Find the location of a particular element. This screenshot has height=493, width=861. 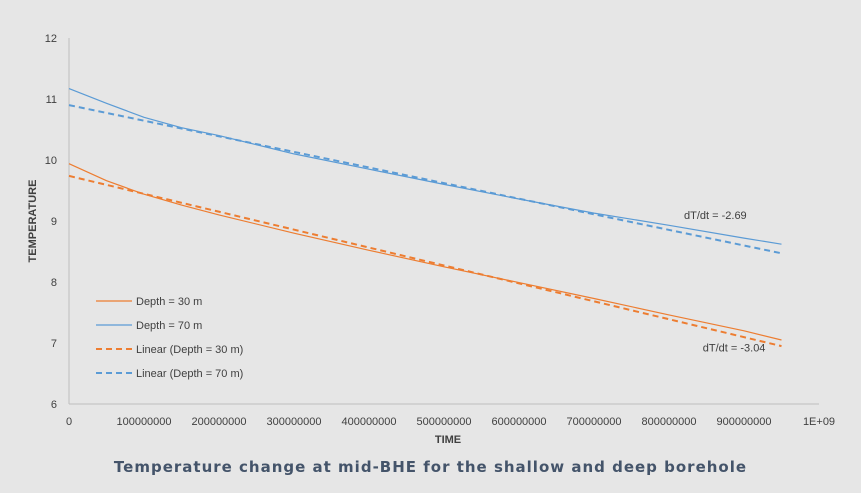

y-tick-label: 7 is located at coordinates (54, 344).